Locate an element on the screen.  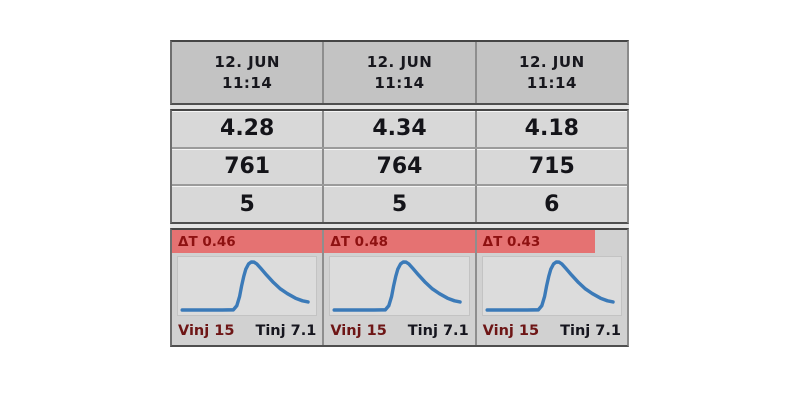
value-row-2: 761 764 715 is located at coordinates (399, 165).